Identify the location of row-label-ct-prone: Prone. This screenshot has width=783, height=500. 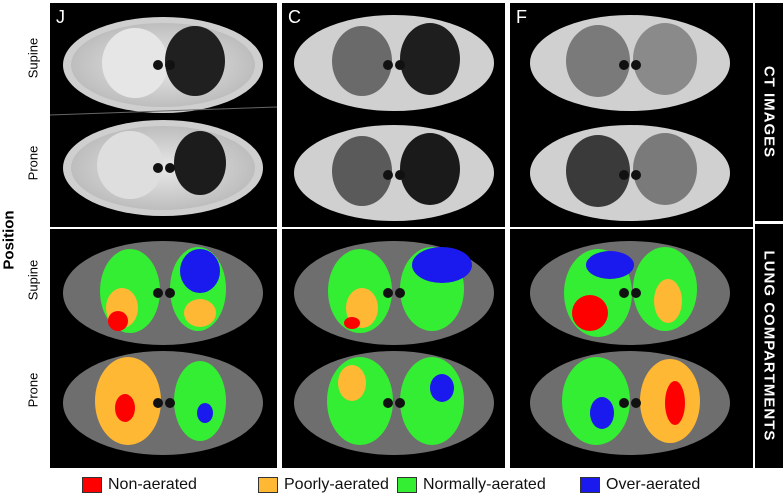
(33, 163).